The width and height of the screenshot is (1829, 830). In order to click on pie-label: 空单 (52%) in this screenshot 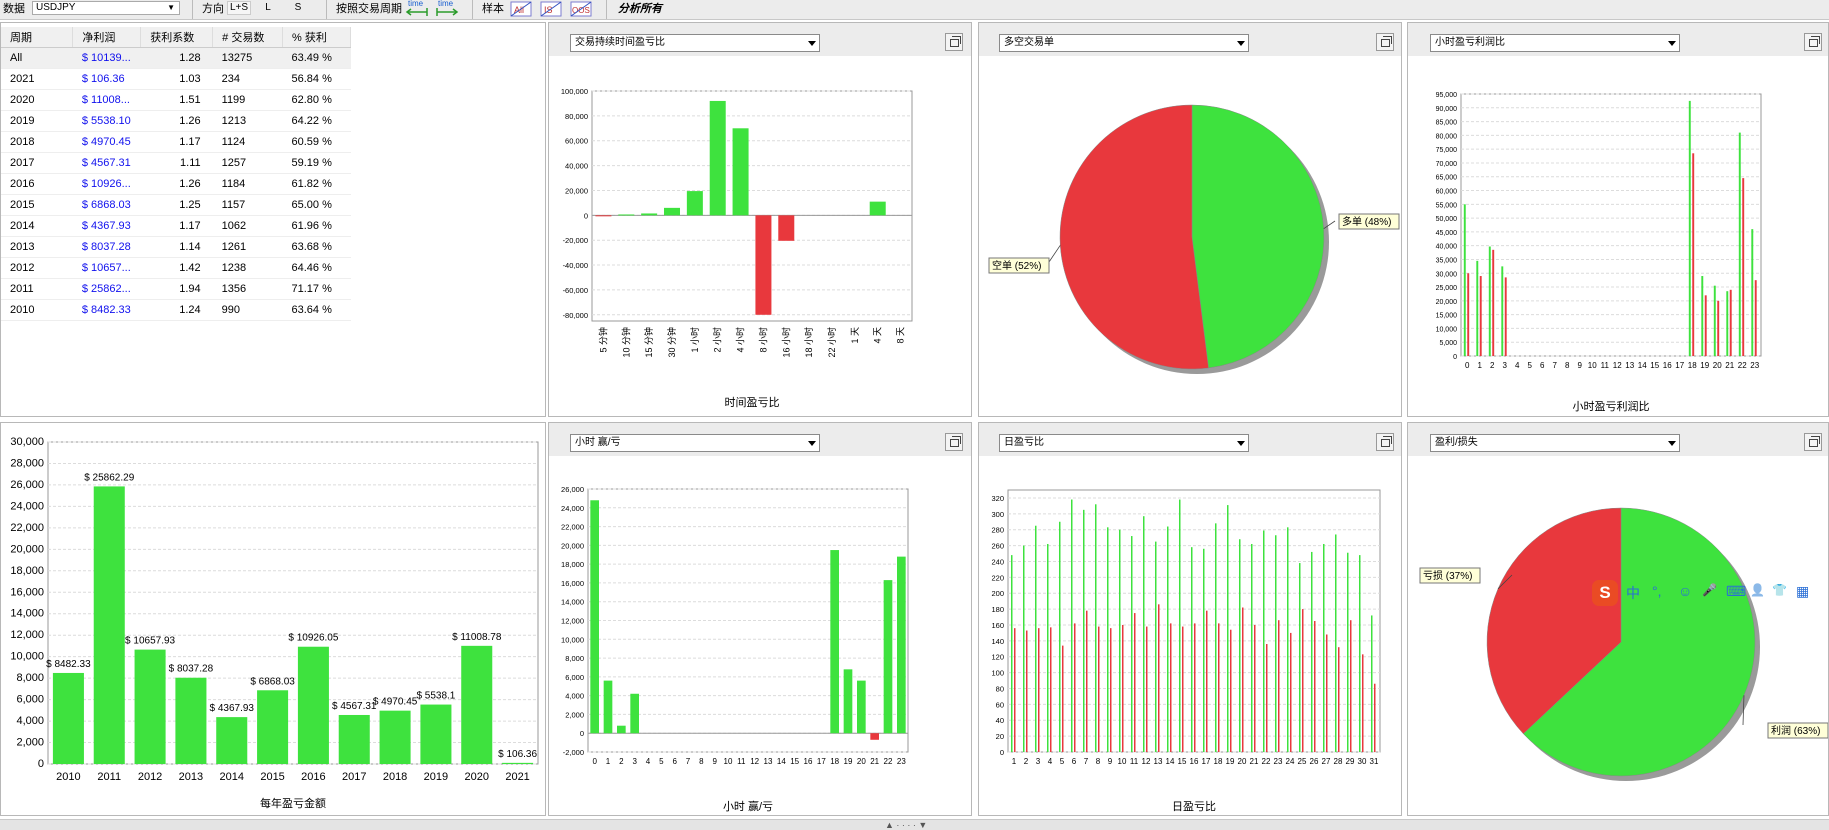, I will do `click(1016, 265)`.